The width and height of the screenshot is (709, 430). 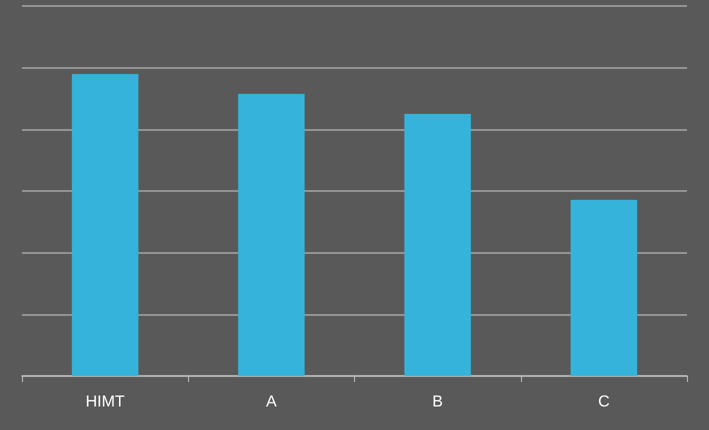 What do you see at coordinates (437, 402) in the screenshot?
I see `x-tick-label: B` at bounding box center [437, 402].